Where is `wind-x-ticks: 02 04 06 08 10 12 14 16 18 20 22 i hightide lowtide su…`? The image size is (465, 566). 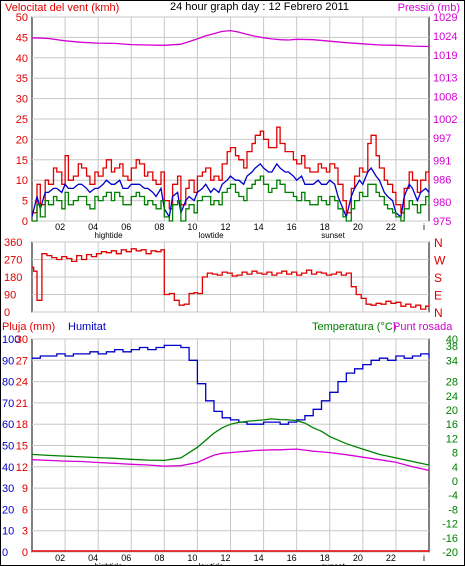
wind-x-ticks: 02 04 06 08 10 12 14 16 18 20 22 i hightide lowtide su… is located at coordinates (240, 231).